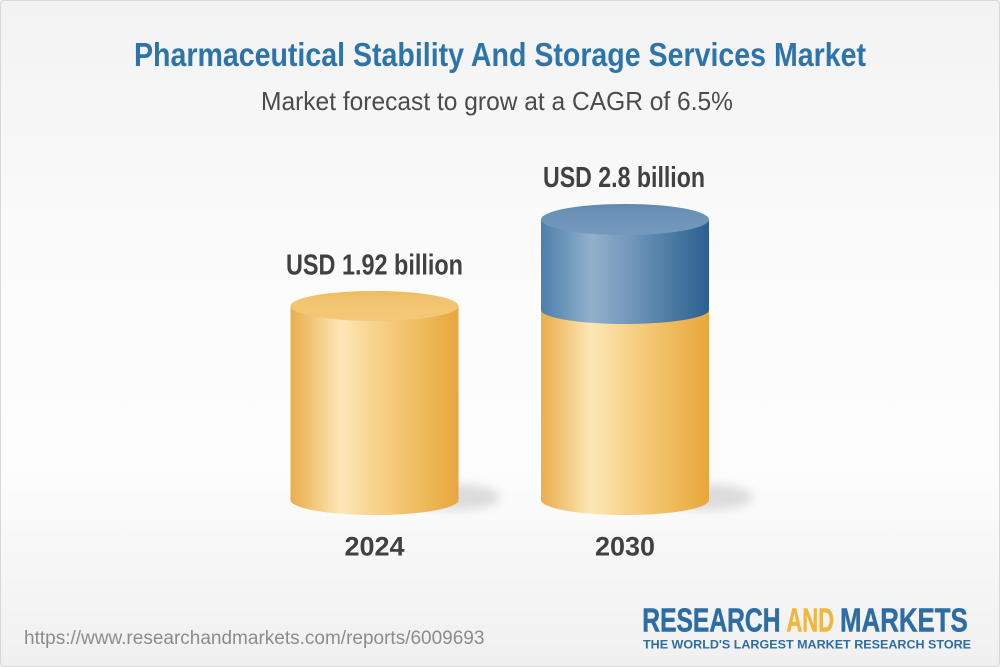 The height and width of the screenshot is (667, 1000). Describe the element at coordinates (711, 620) in the screenshot. I see `svg-text: RESEARCH` at that location.